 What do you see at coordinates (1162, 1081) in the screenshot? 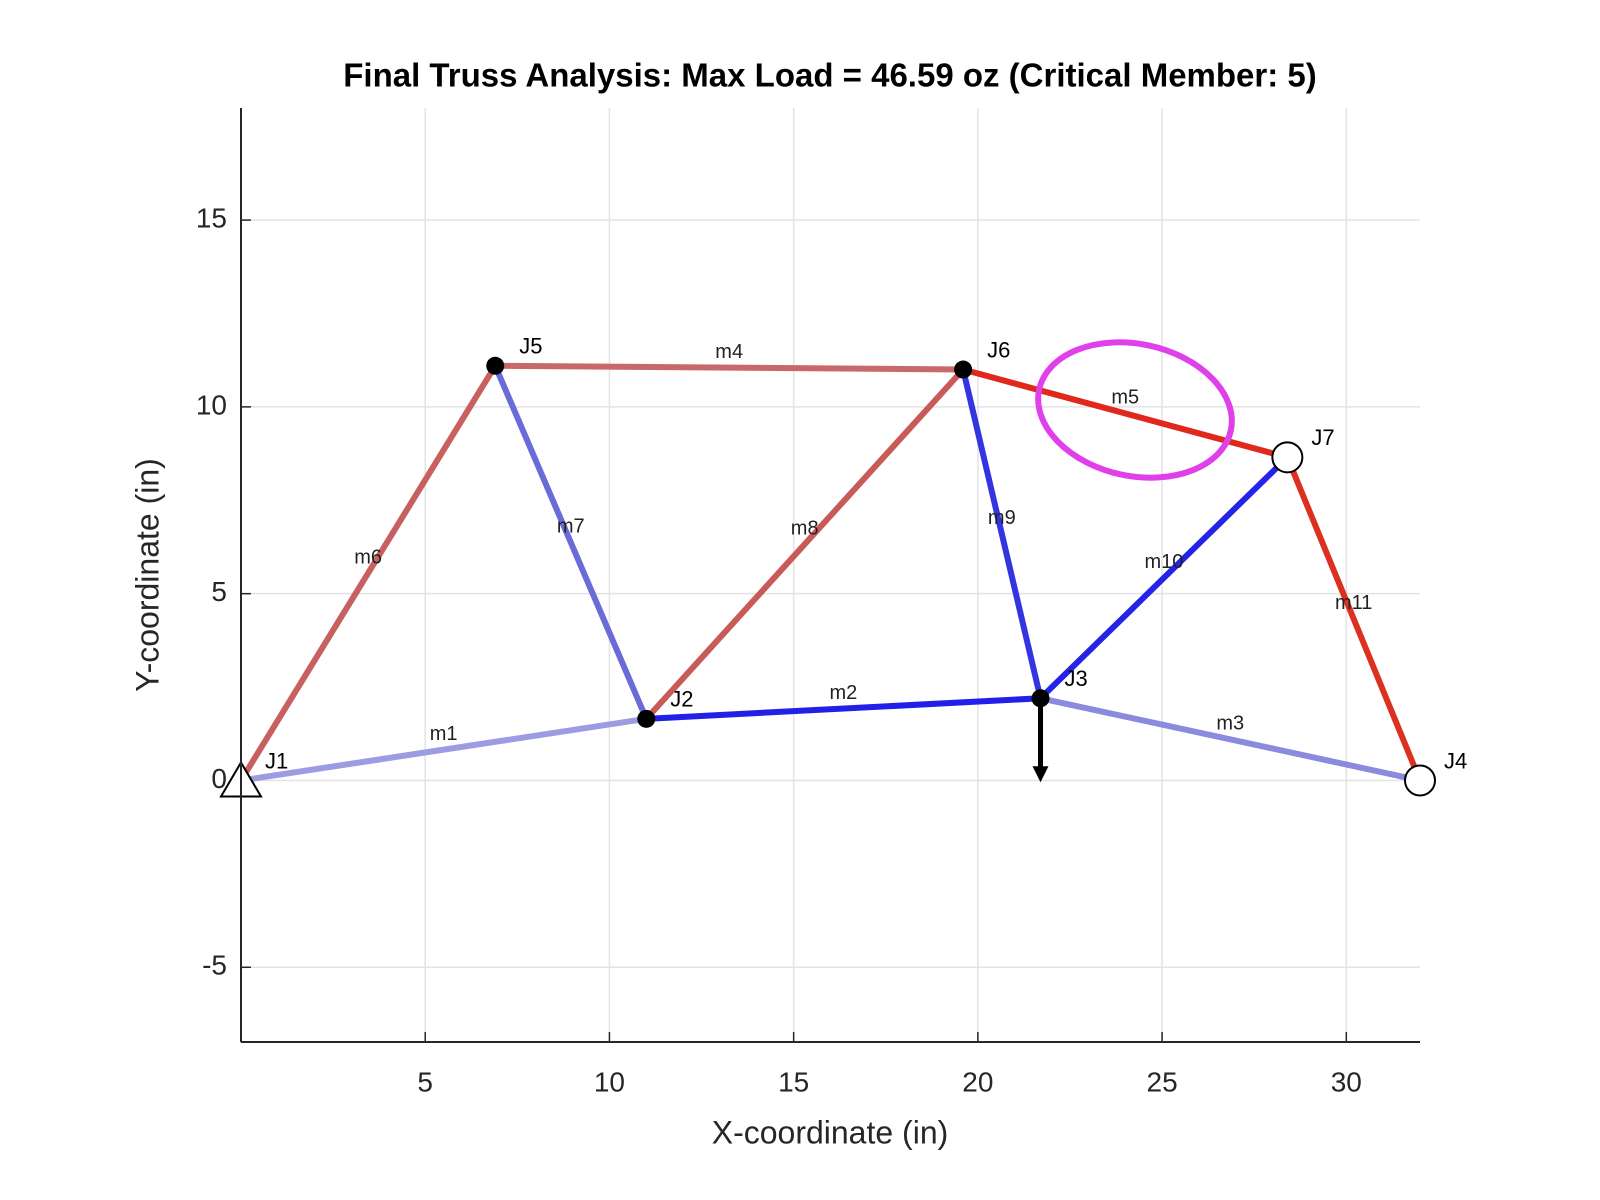
I see `x-tick-label: 25` at bounding box center [1162, 1081].